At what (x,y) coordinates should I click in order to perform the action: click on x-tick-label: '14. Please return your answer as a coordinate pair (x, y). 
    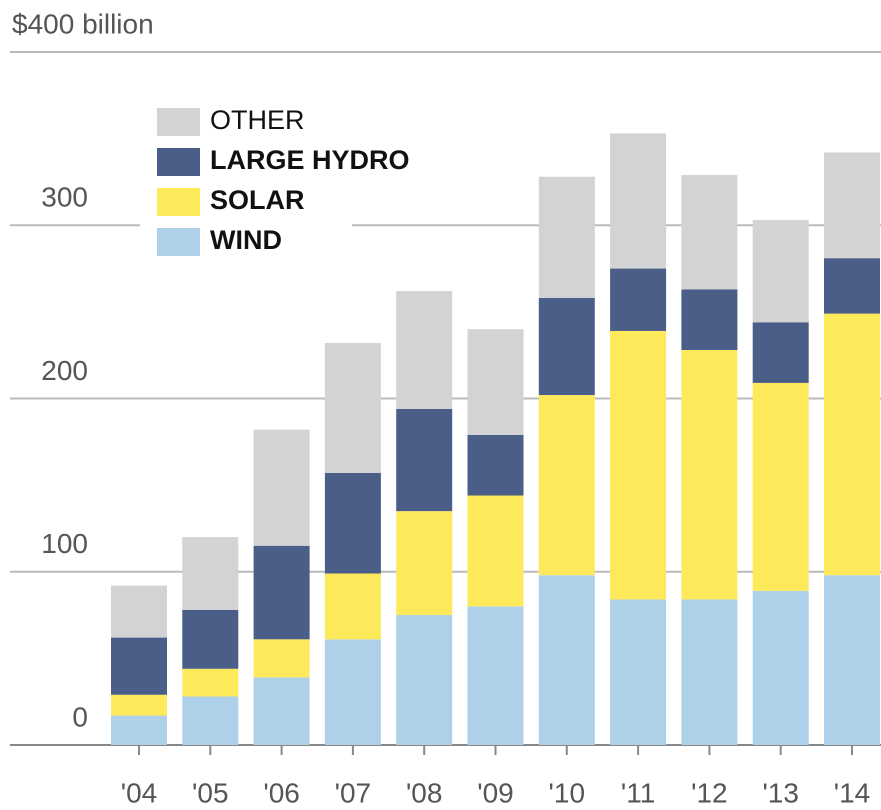
    Looking at the image, I should click on (852, 792).